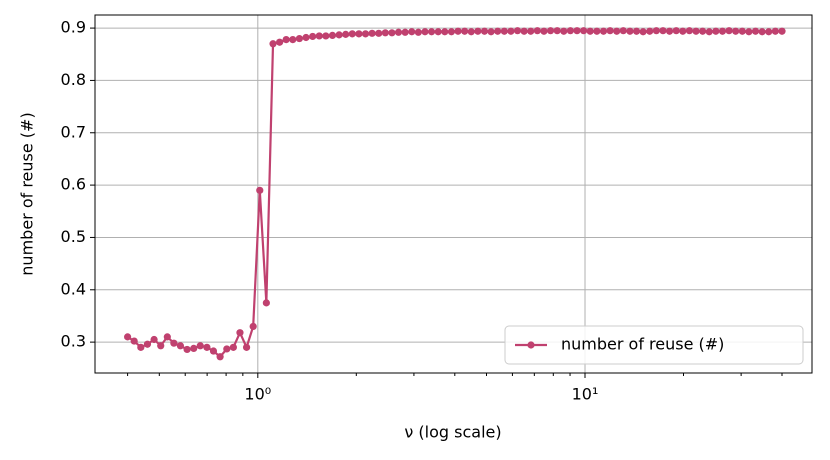 Image resolution: width=830 pixels, height=460 pixels. I want to click on y-tick-label: 0.7, so click(73, 131).